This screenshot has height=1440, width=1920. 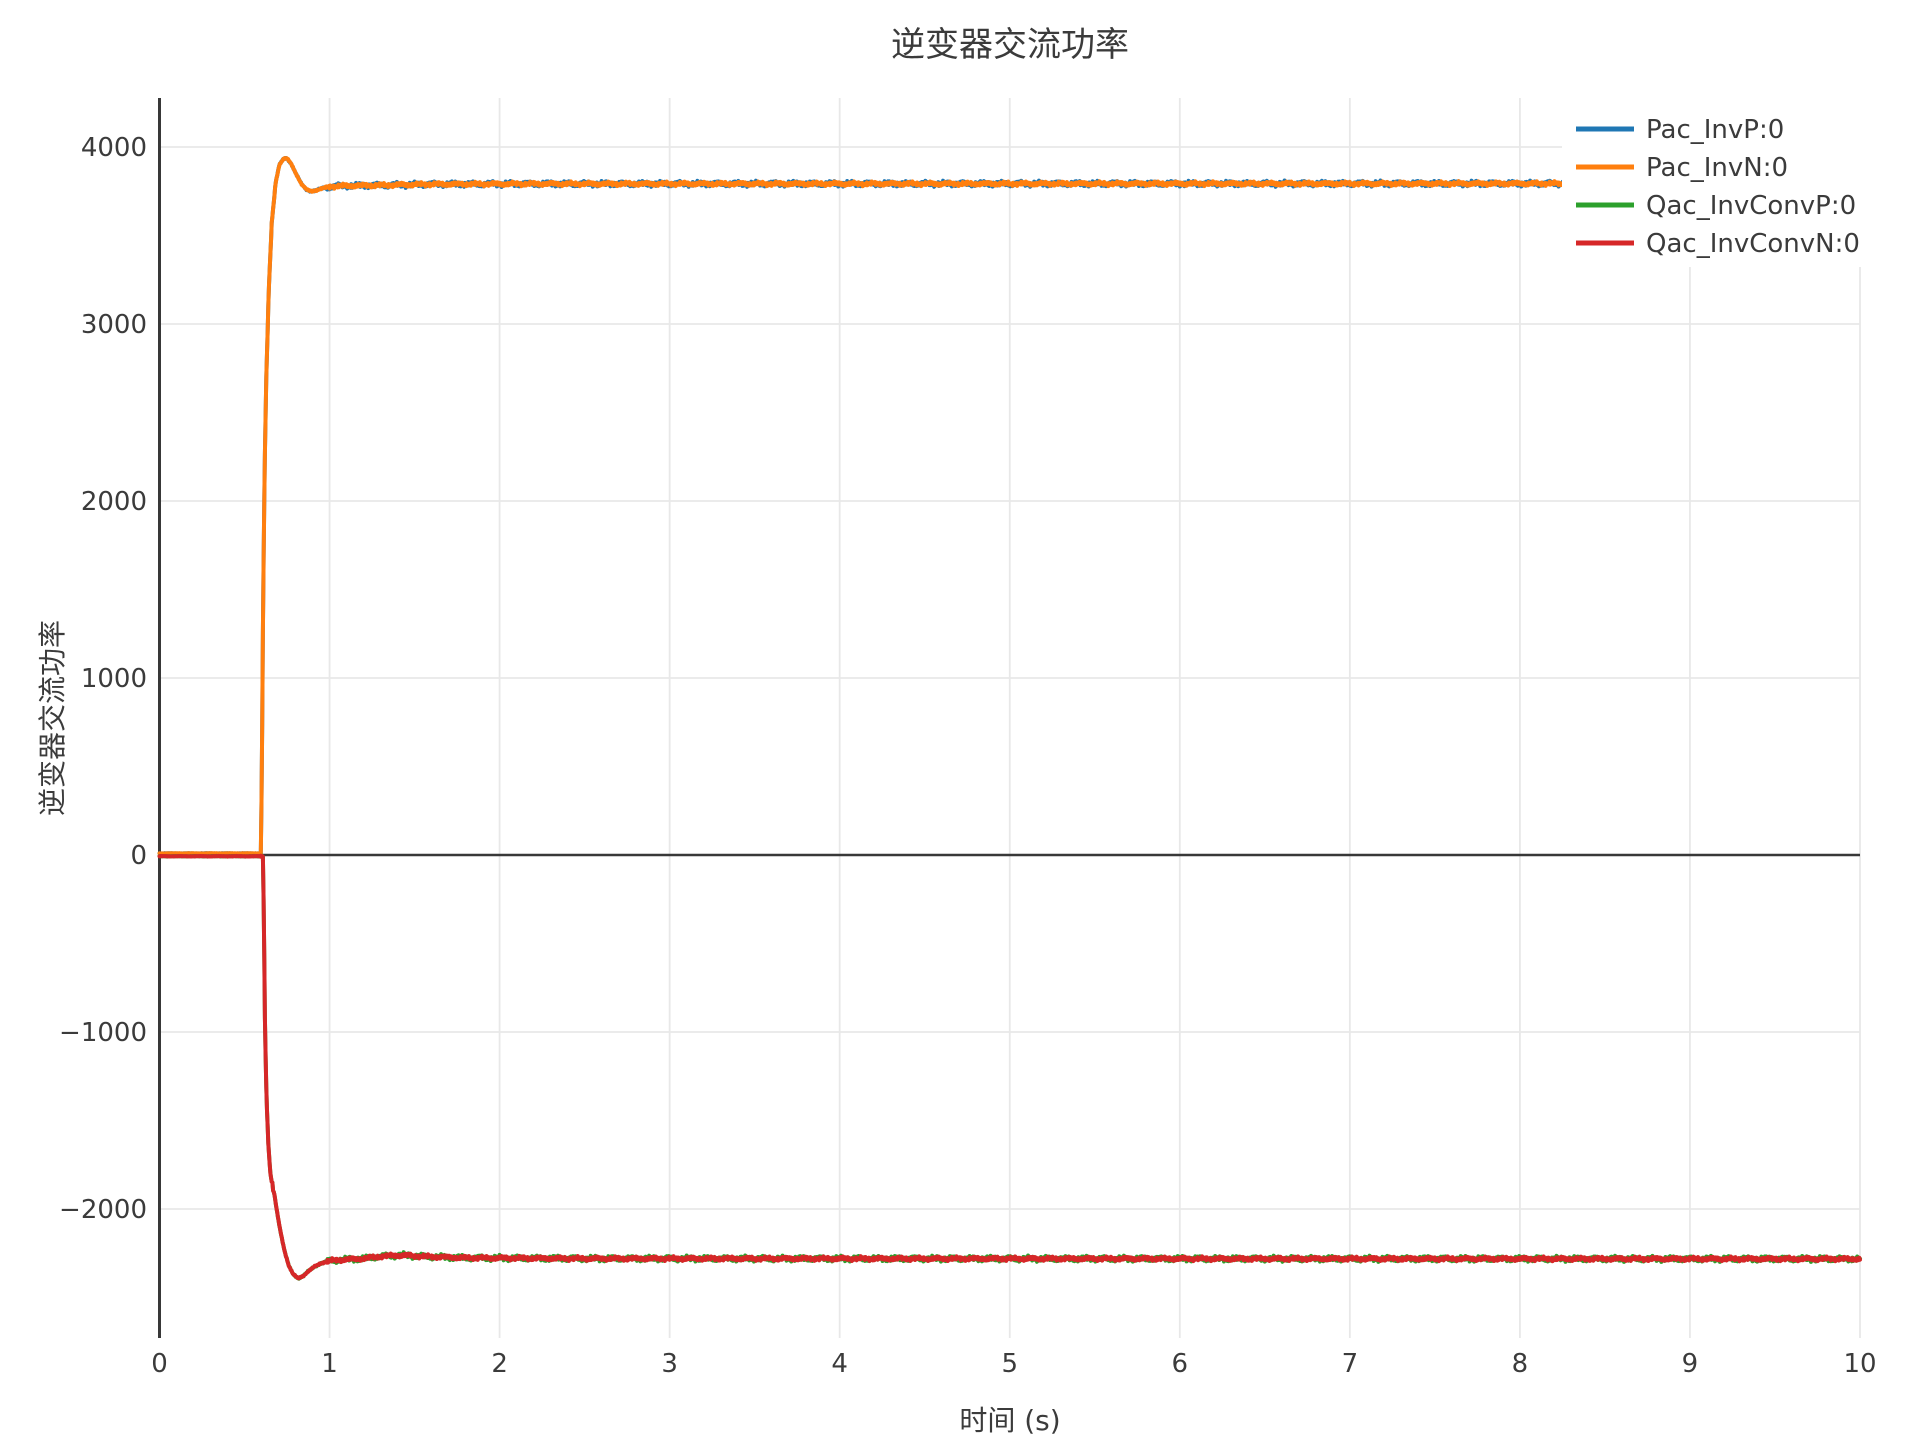 I want to click on x-tick-label: 9, so click(x=1690, y=1364).